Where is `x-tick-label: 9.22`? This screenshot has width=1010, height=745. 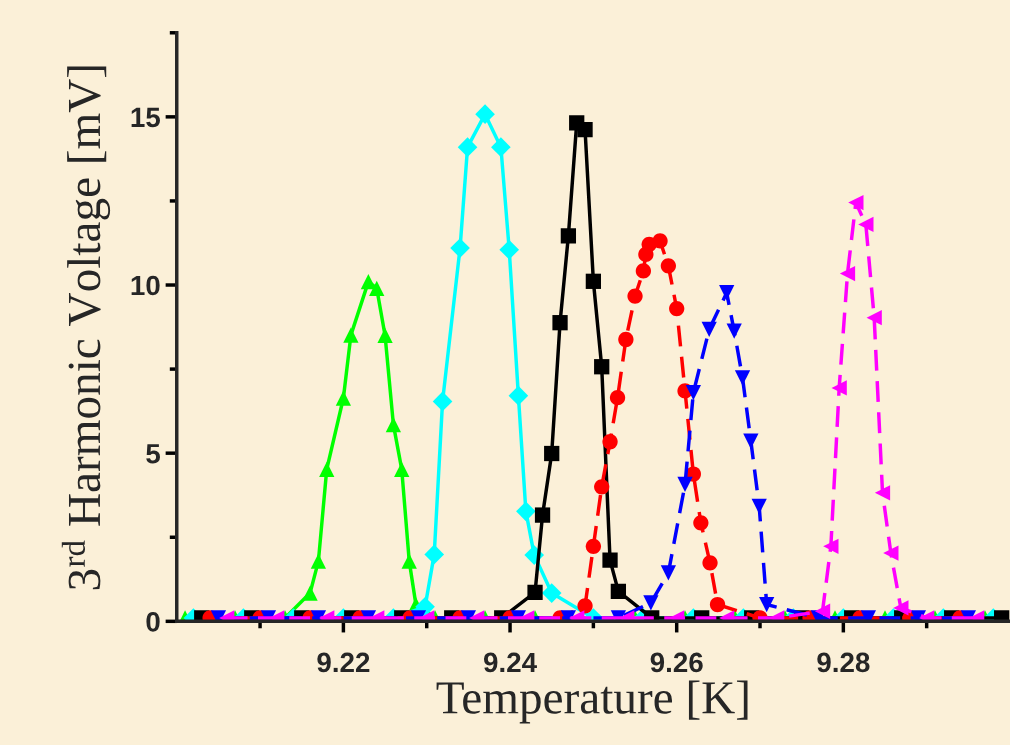
x-tick-label: 9.22 is located at coordinates (343, 662).